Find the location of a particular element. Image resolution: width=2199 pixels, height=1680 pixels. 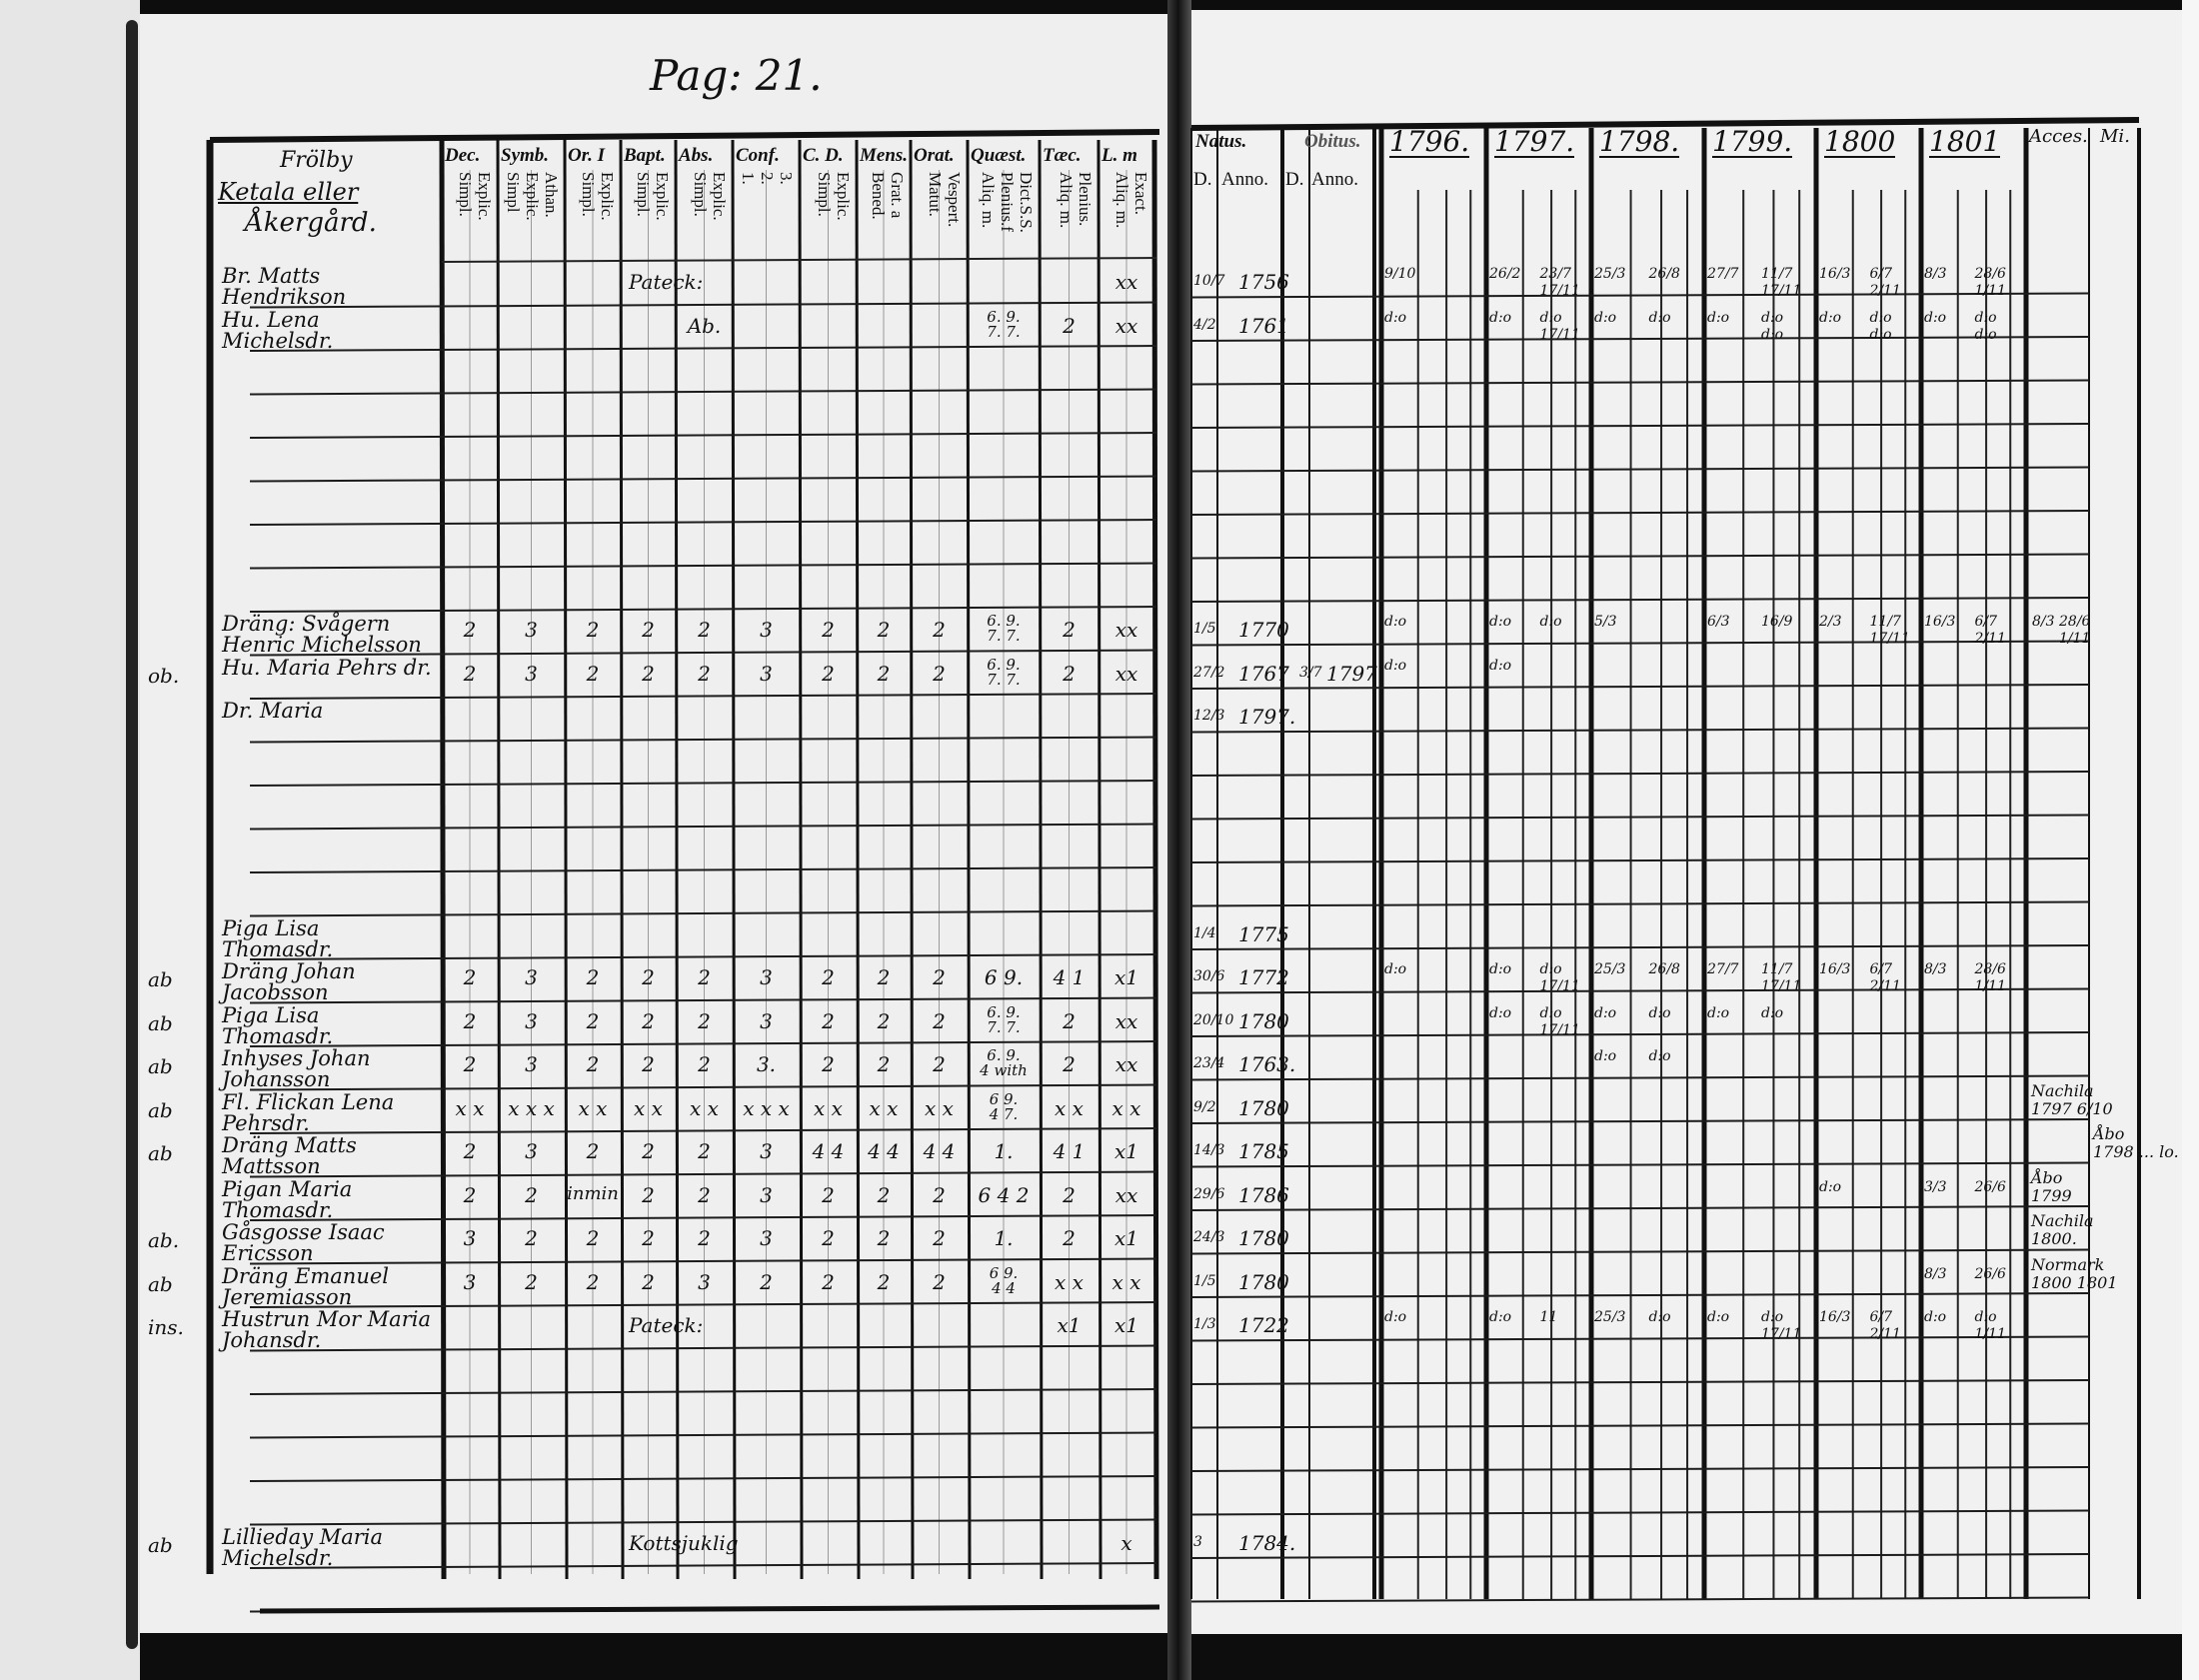

person-name: Dräng Johan Jacobsson is located at coordinates (289, 982).